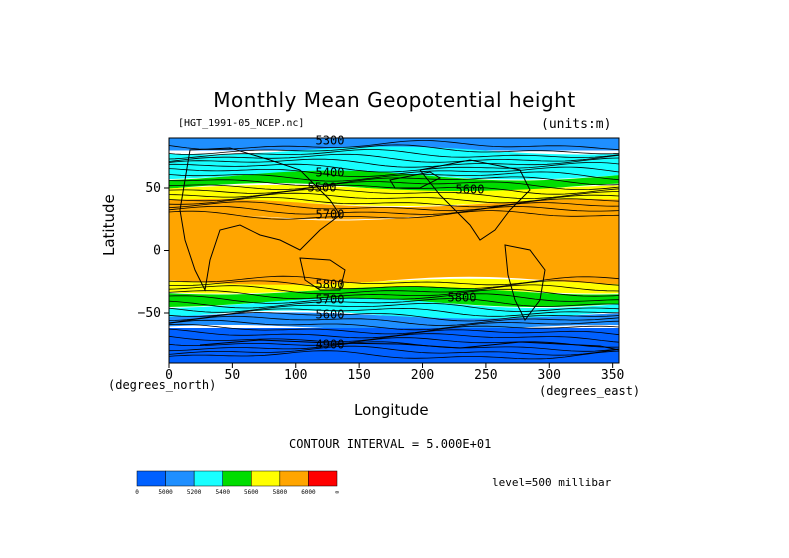 Image resolution: width=789 pixels, height=558 pixels. What do you see at coordinates (552, 482) in the screenshot?
I see `level-text: level=500 millibar` at bounding box center [552, 482].